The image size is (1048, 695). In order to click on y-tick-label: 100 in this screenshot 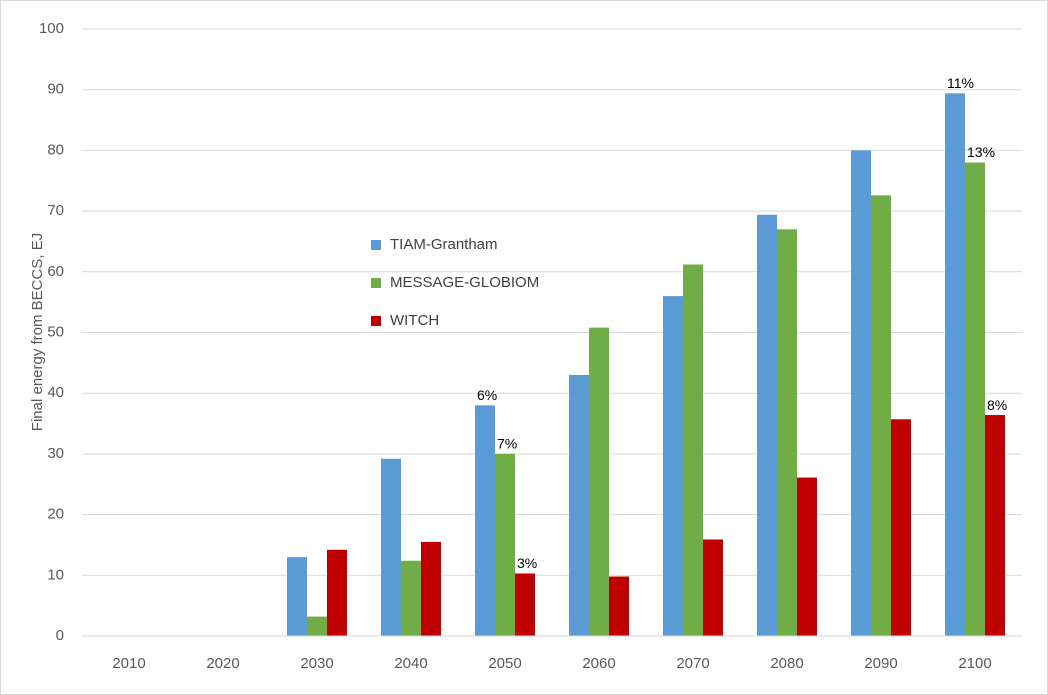, I will do `click(51, 28)`.